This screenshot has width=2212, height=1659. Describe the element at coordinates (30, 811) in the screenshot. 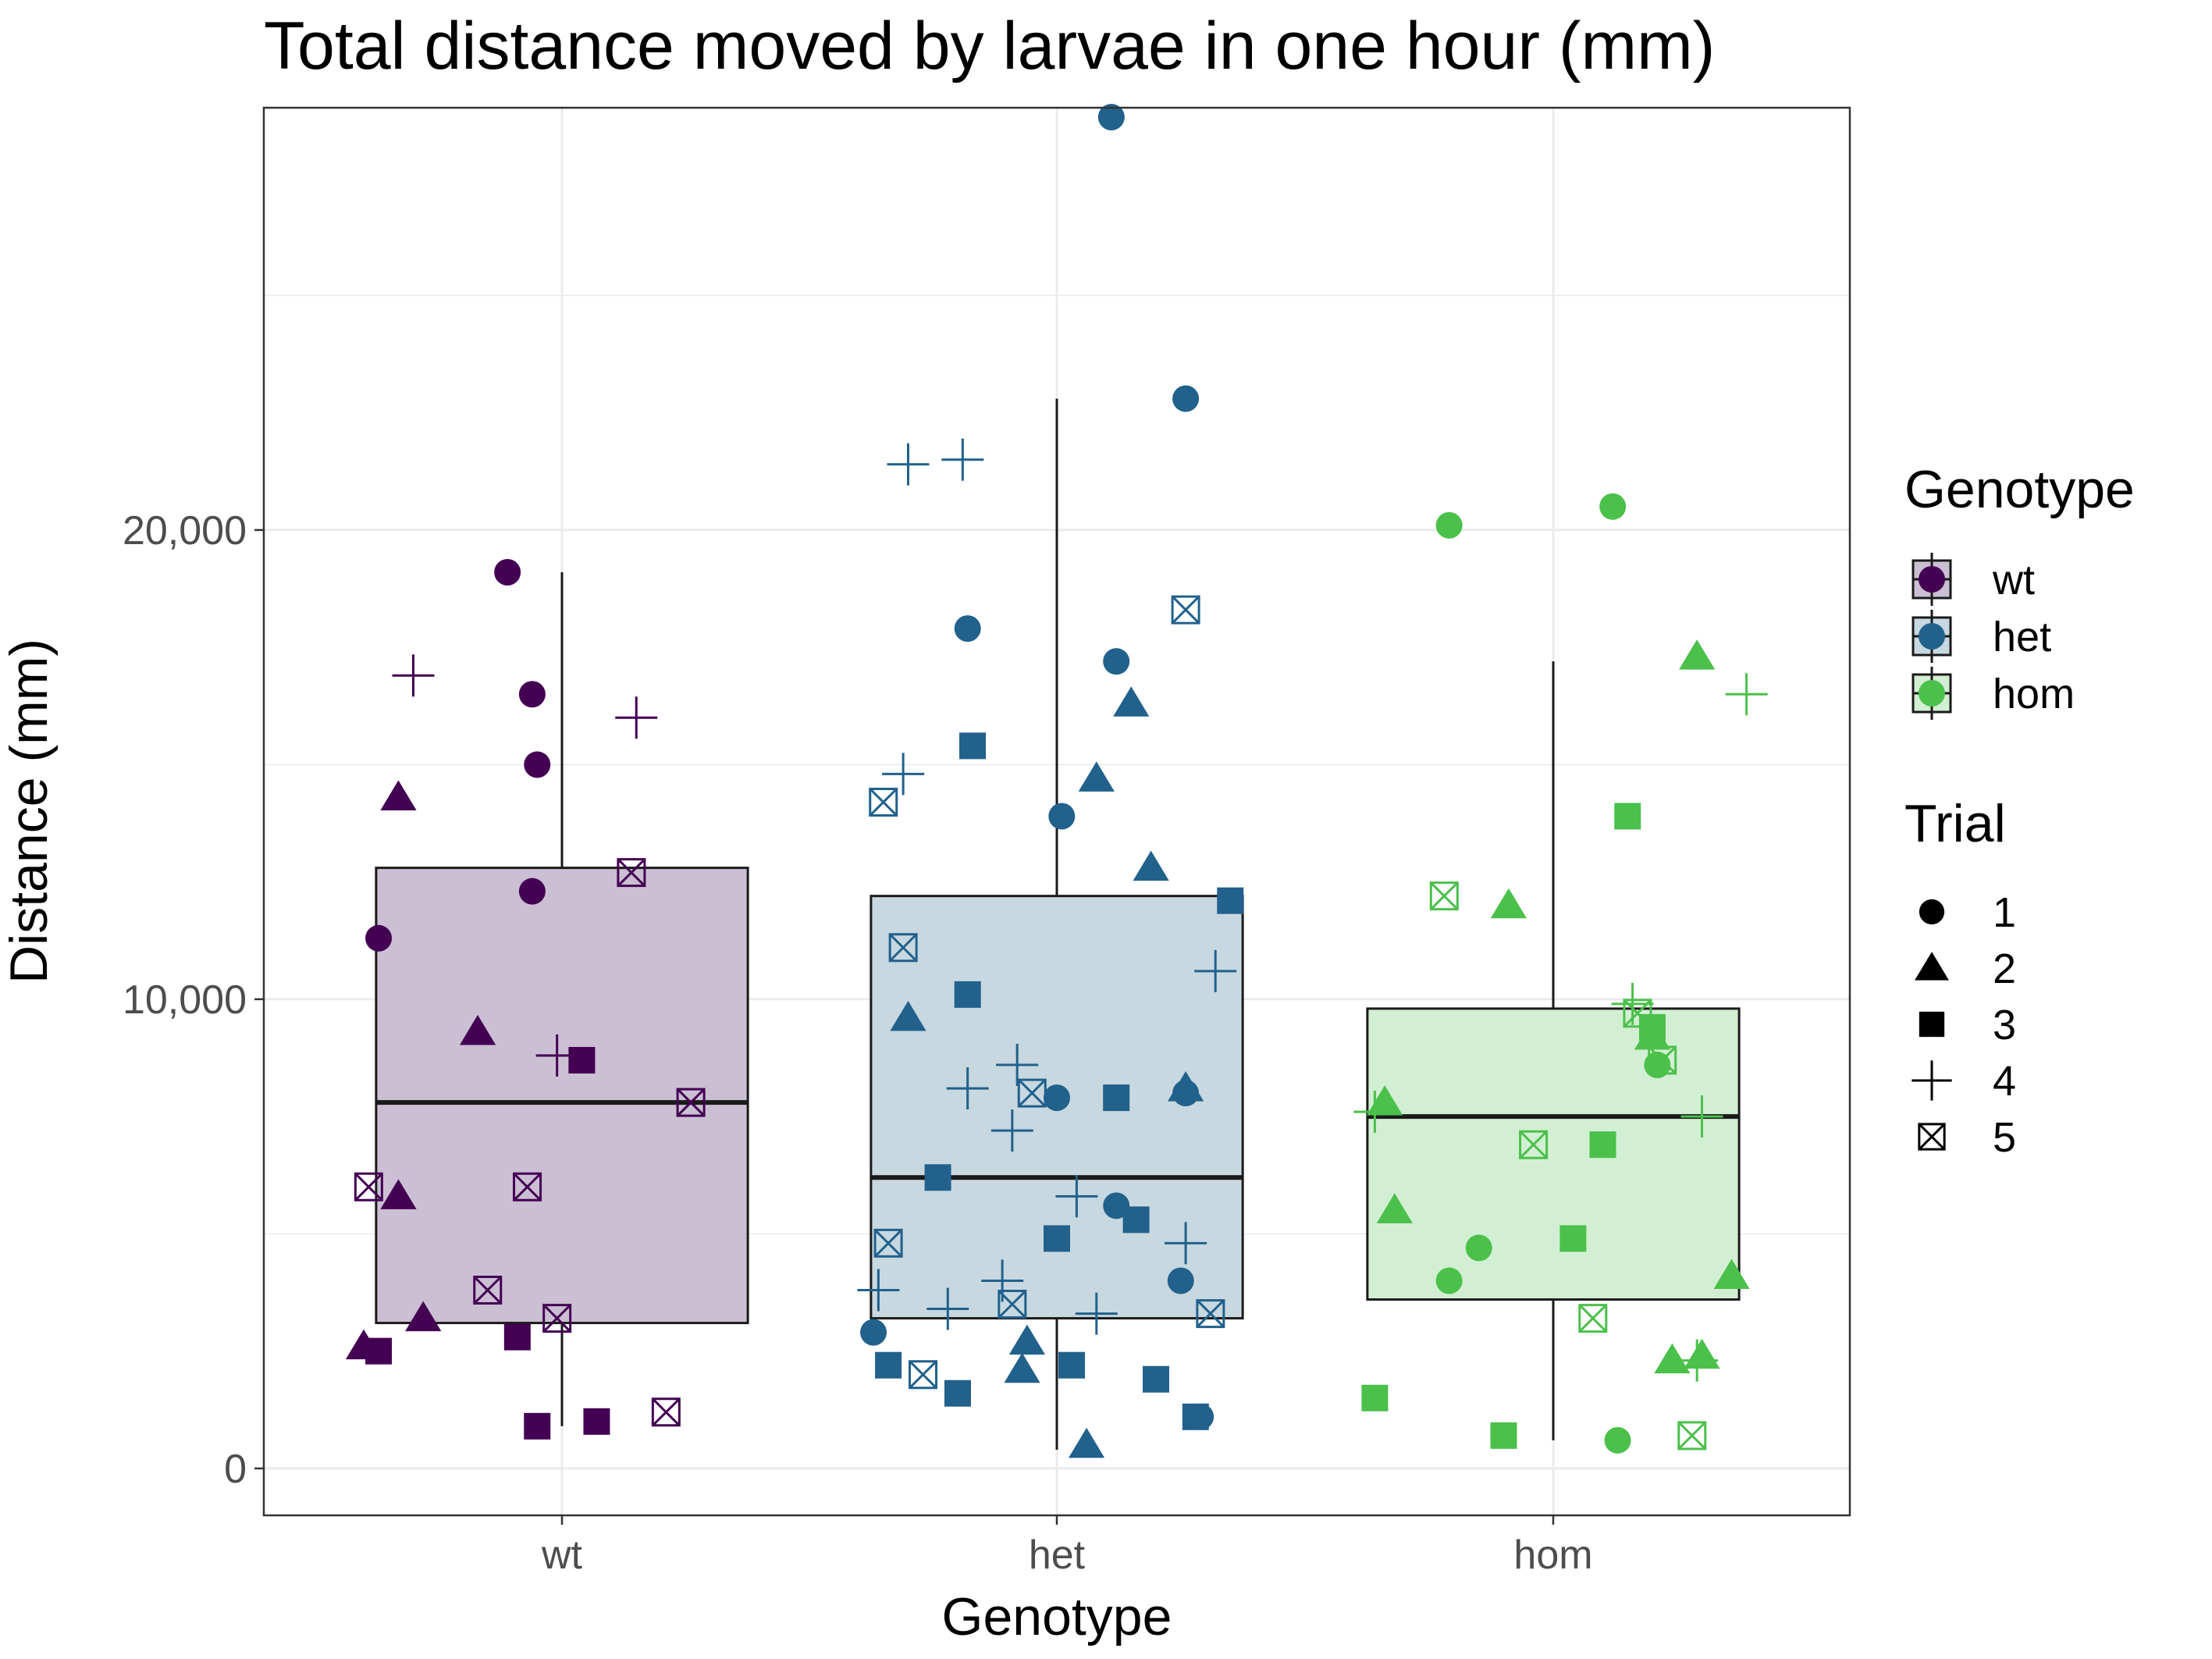

I see `y-axis-title: Distance (mm)` at that location.